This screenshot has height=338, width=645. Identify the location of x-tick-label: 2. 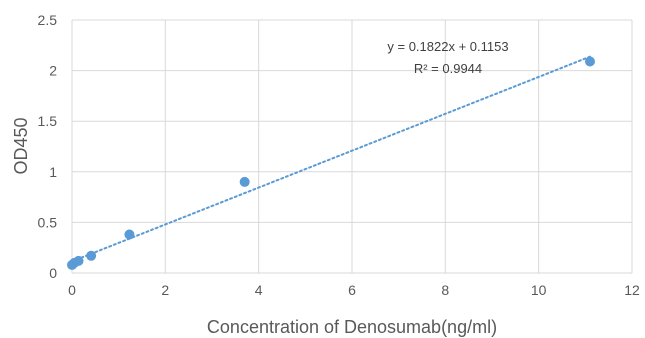
(165, 290).